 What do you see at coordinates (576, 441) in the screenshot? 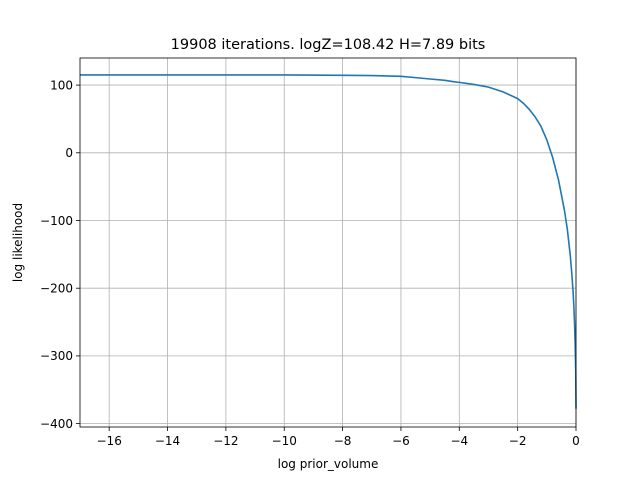
I see `x-tick-label: 0` at bounding box center [576, 441].